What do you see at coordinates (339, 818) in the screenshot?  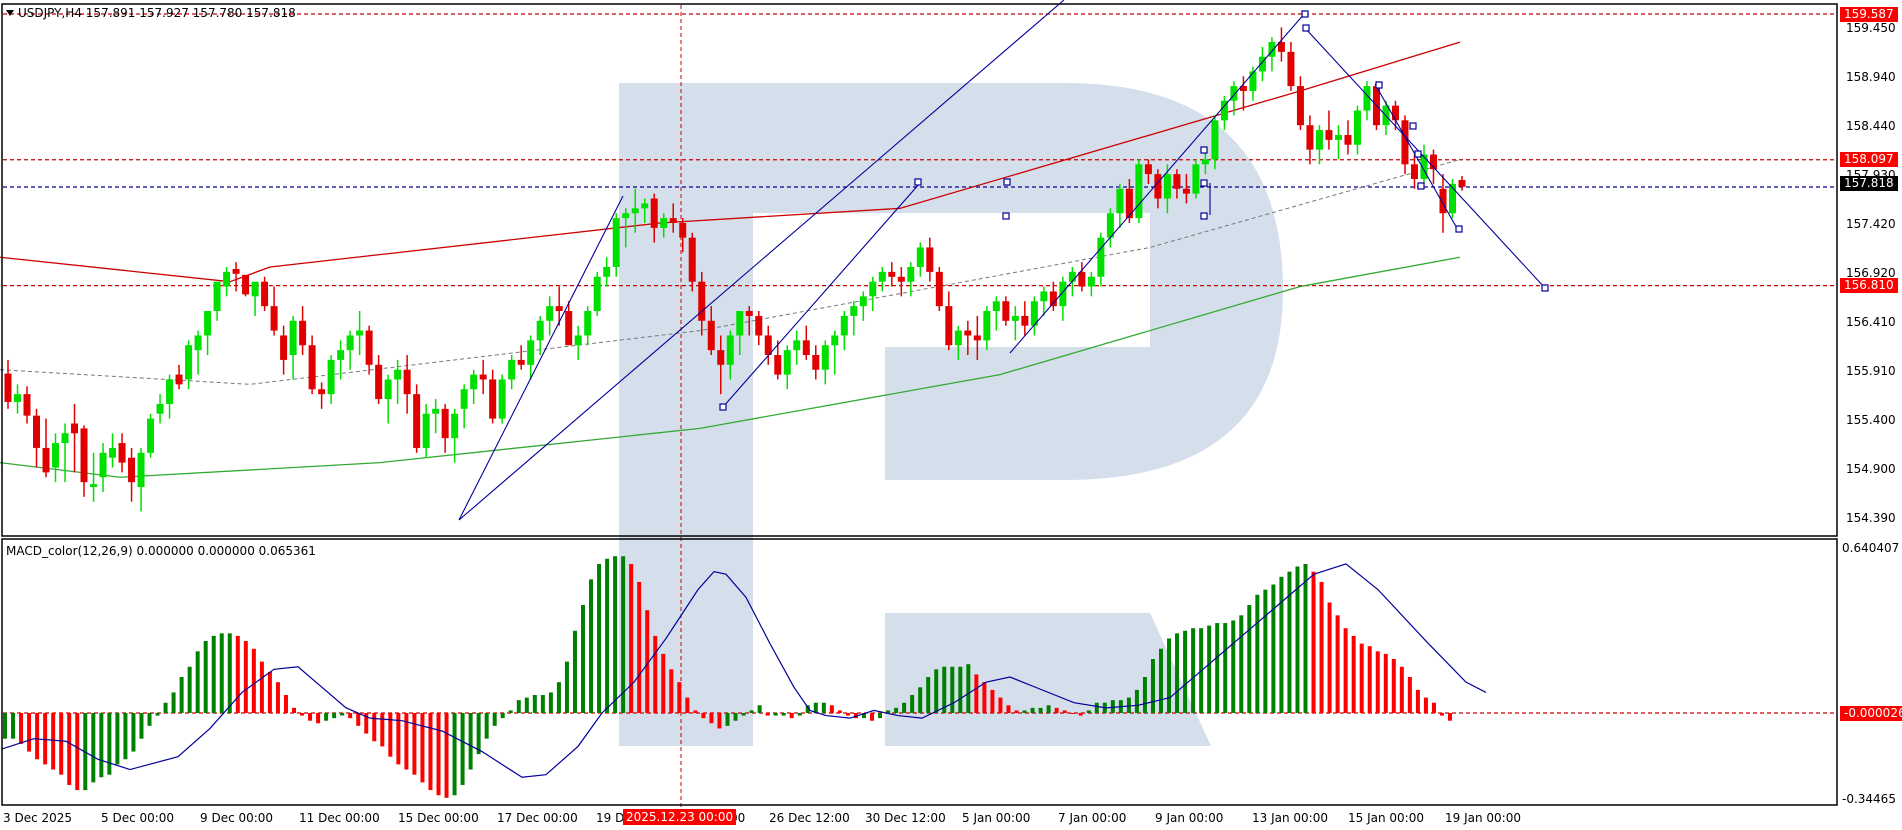 I see `time-tick: 11 Dec 00:00` at bounding box center [339, 818].